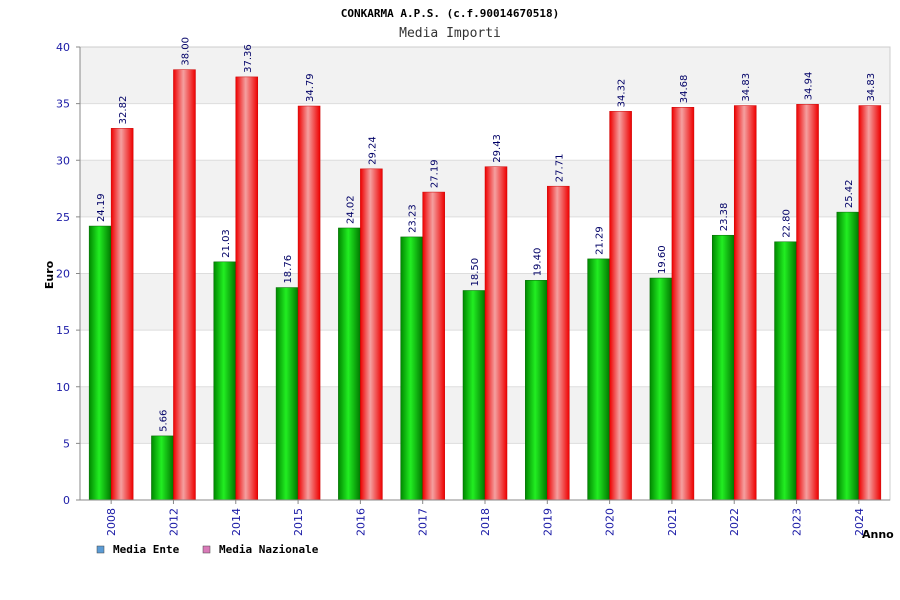 The image size is (900, 600). I want to click on data-label: 24.19, so click(101, 207).